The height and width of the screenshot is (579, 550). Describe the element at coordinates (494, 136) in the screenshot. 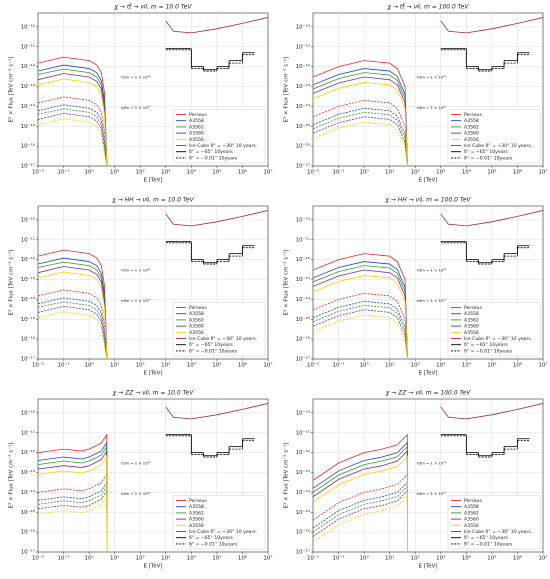

I see `legend-box` at that location.